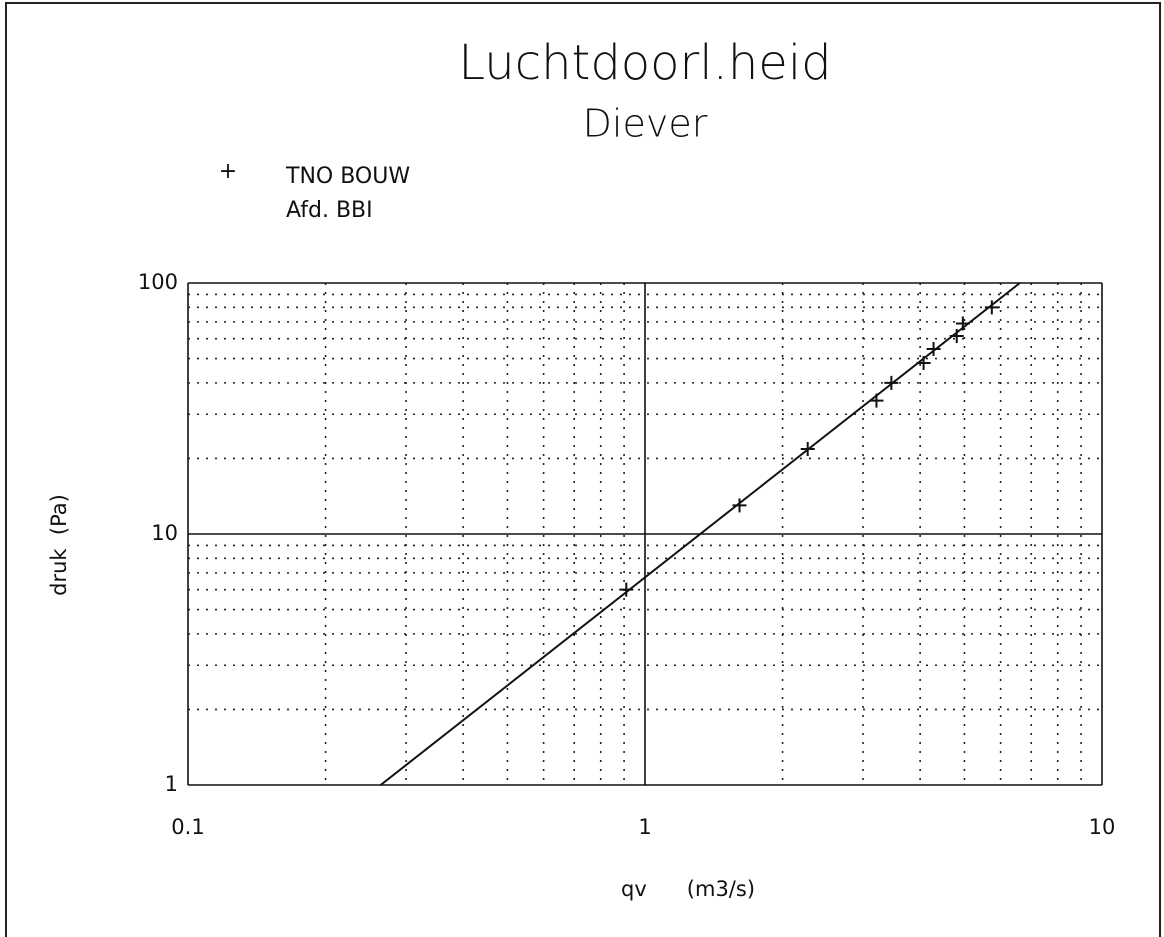  Describe the element at coordinates (688, 889) in the screenshot. I see `x-axis-label: qv (m3/s)` at that location.